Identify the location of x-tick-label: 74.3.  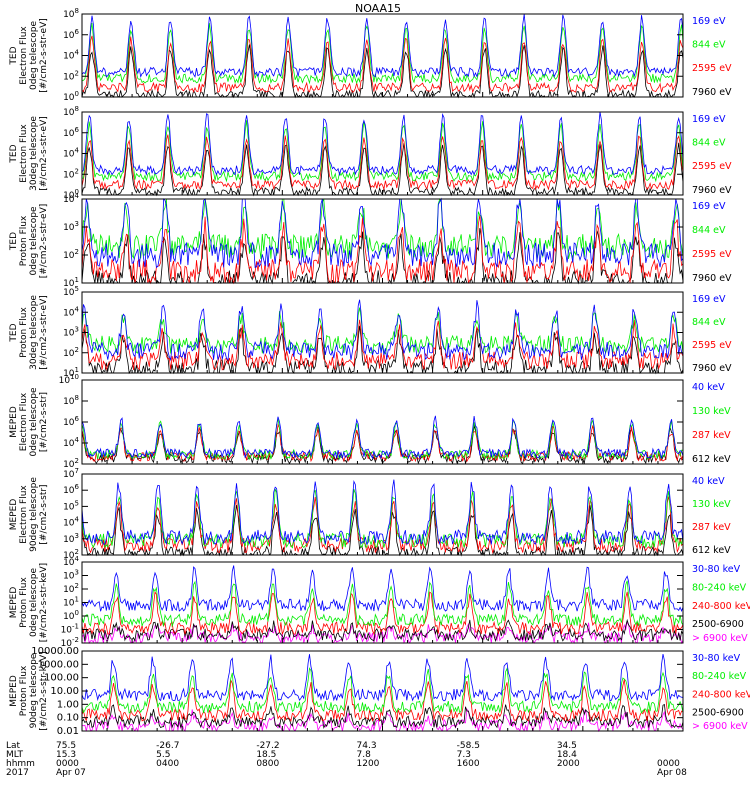
(367, 746).